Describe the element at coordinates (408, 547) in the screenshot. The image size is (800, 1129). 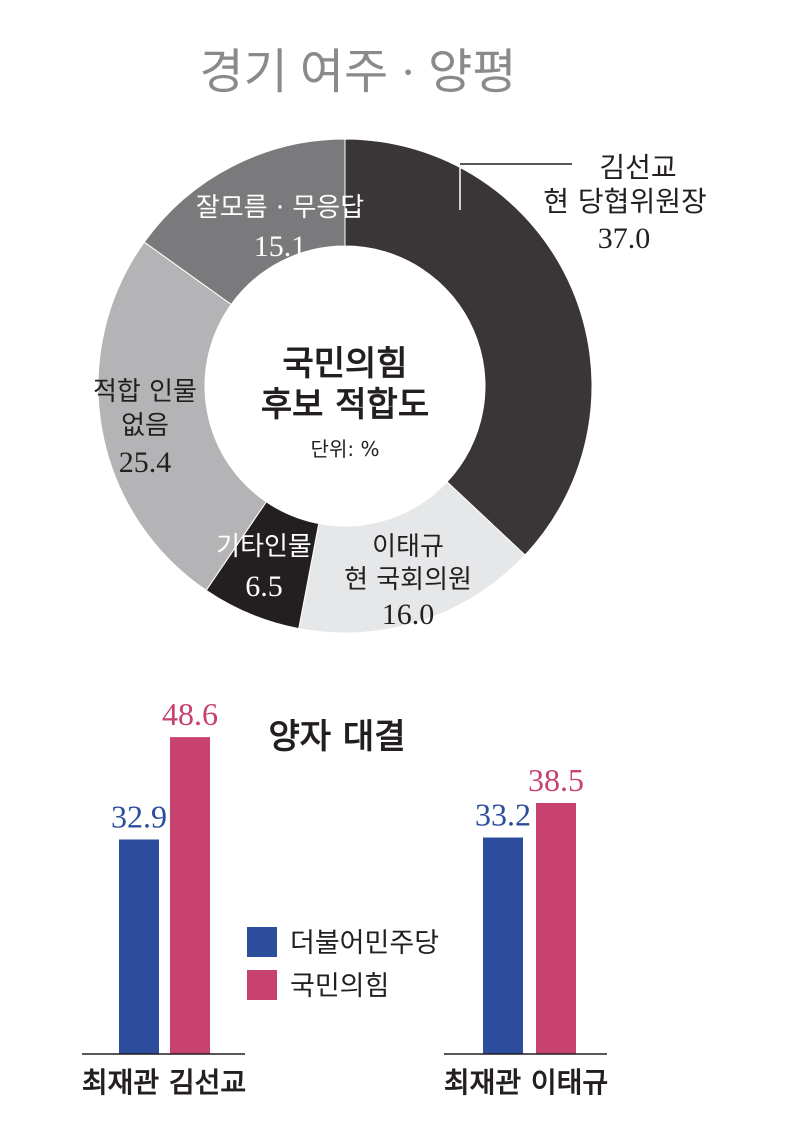
I see `slice-label-lee-name: 이태규` at that location.